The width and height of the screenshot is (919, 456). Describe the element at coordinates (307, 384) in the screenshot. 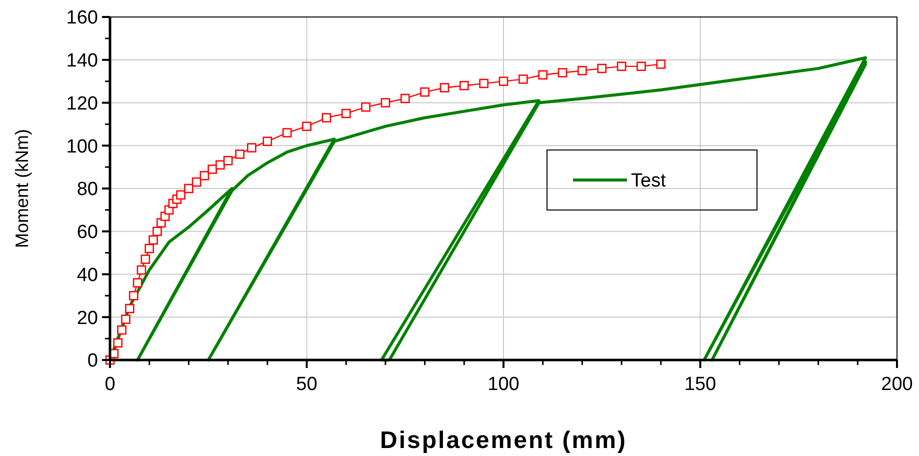

I see `x-tick-label: 50` at that location.